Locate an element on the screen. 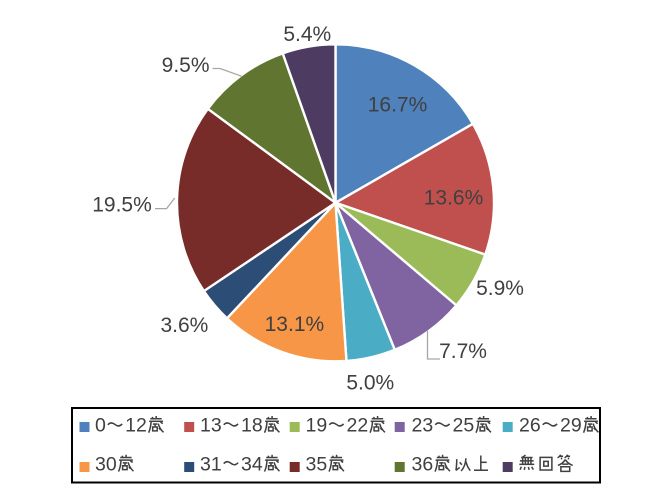 Image resolution: width=667 pixels, height=497 pixels. svg-text: 13.6% is located at coordinates (454, 198).